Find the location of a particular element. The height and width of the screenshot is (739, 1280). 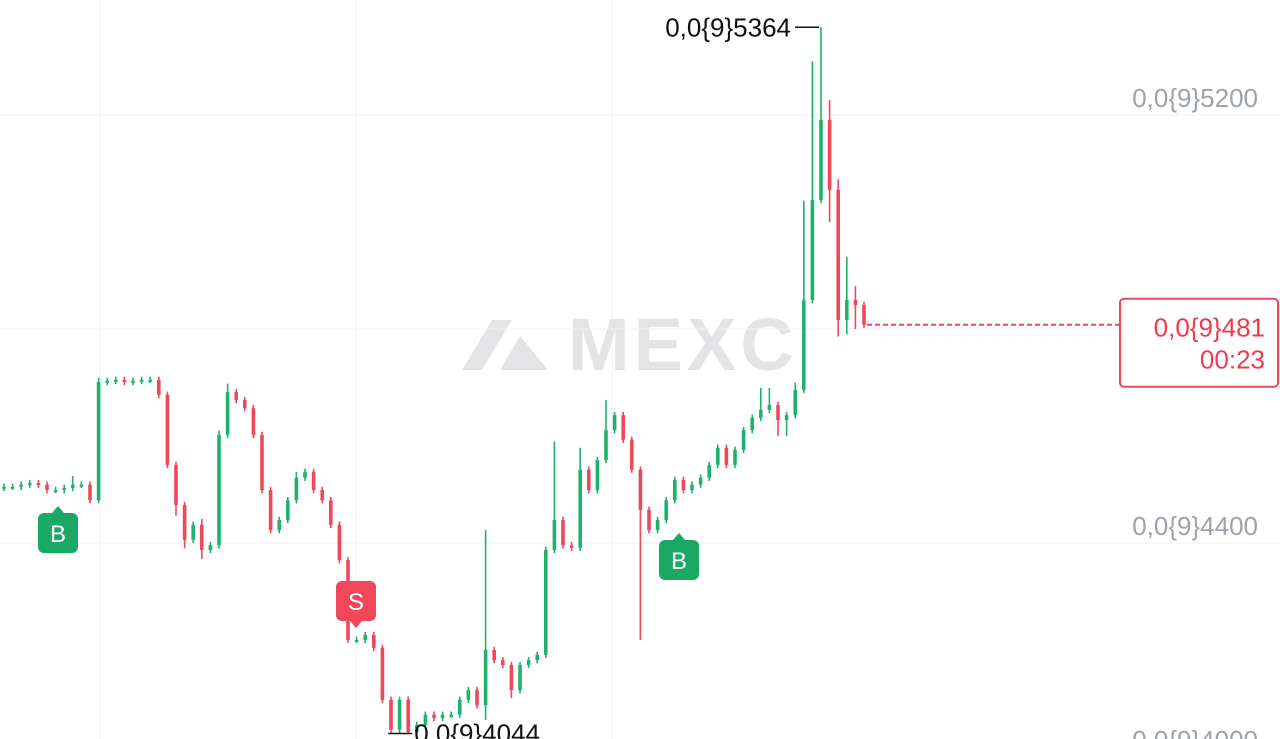

last-price-box is located at coordinates (1199, 342).